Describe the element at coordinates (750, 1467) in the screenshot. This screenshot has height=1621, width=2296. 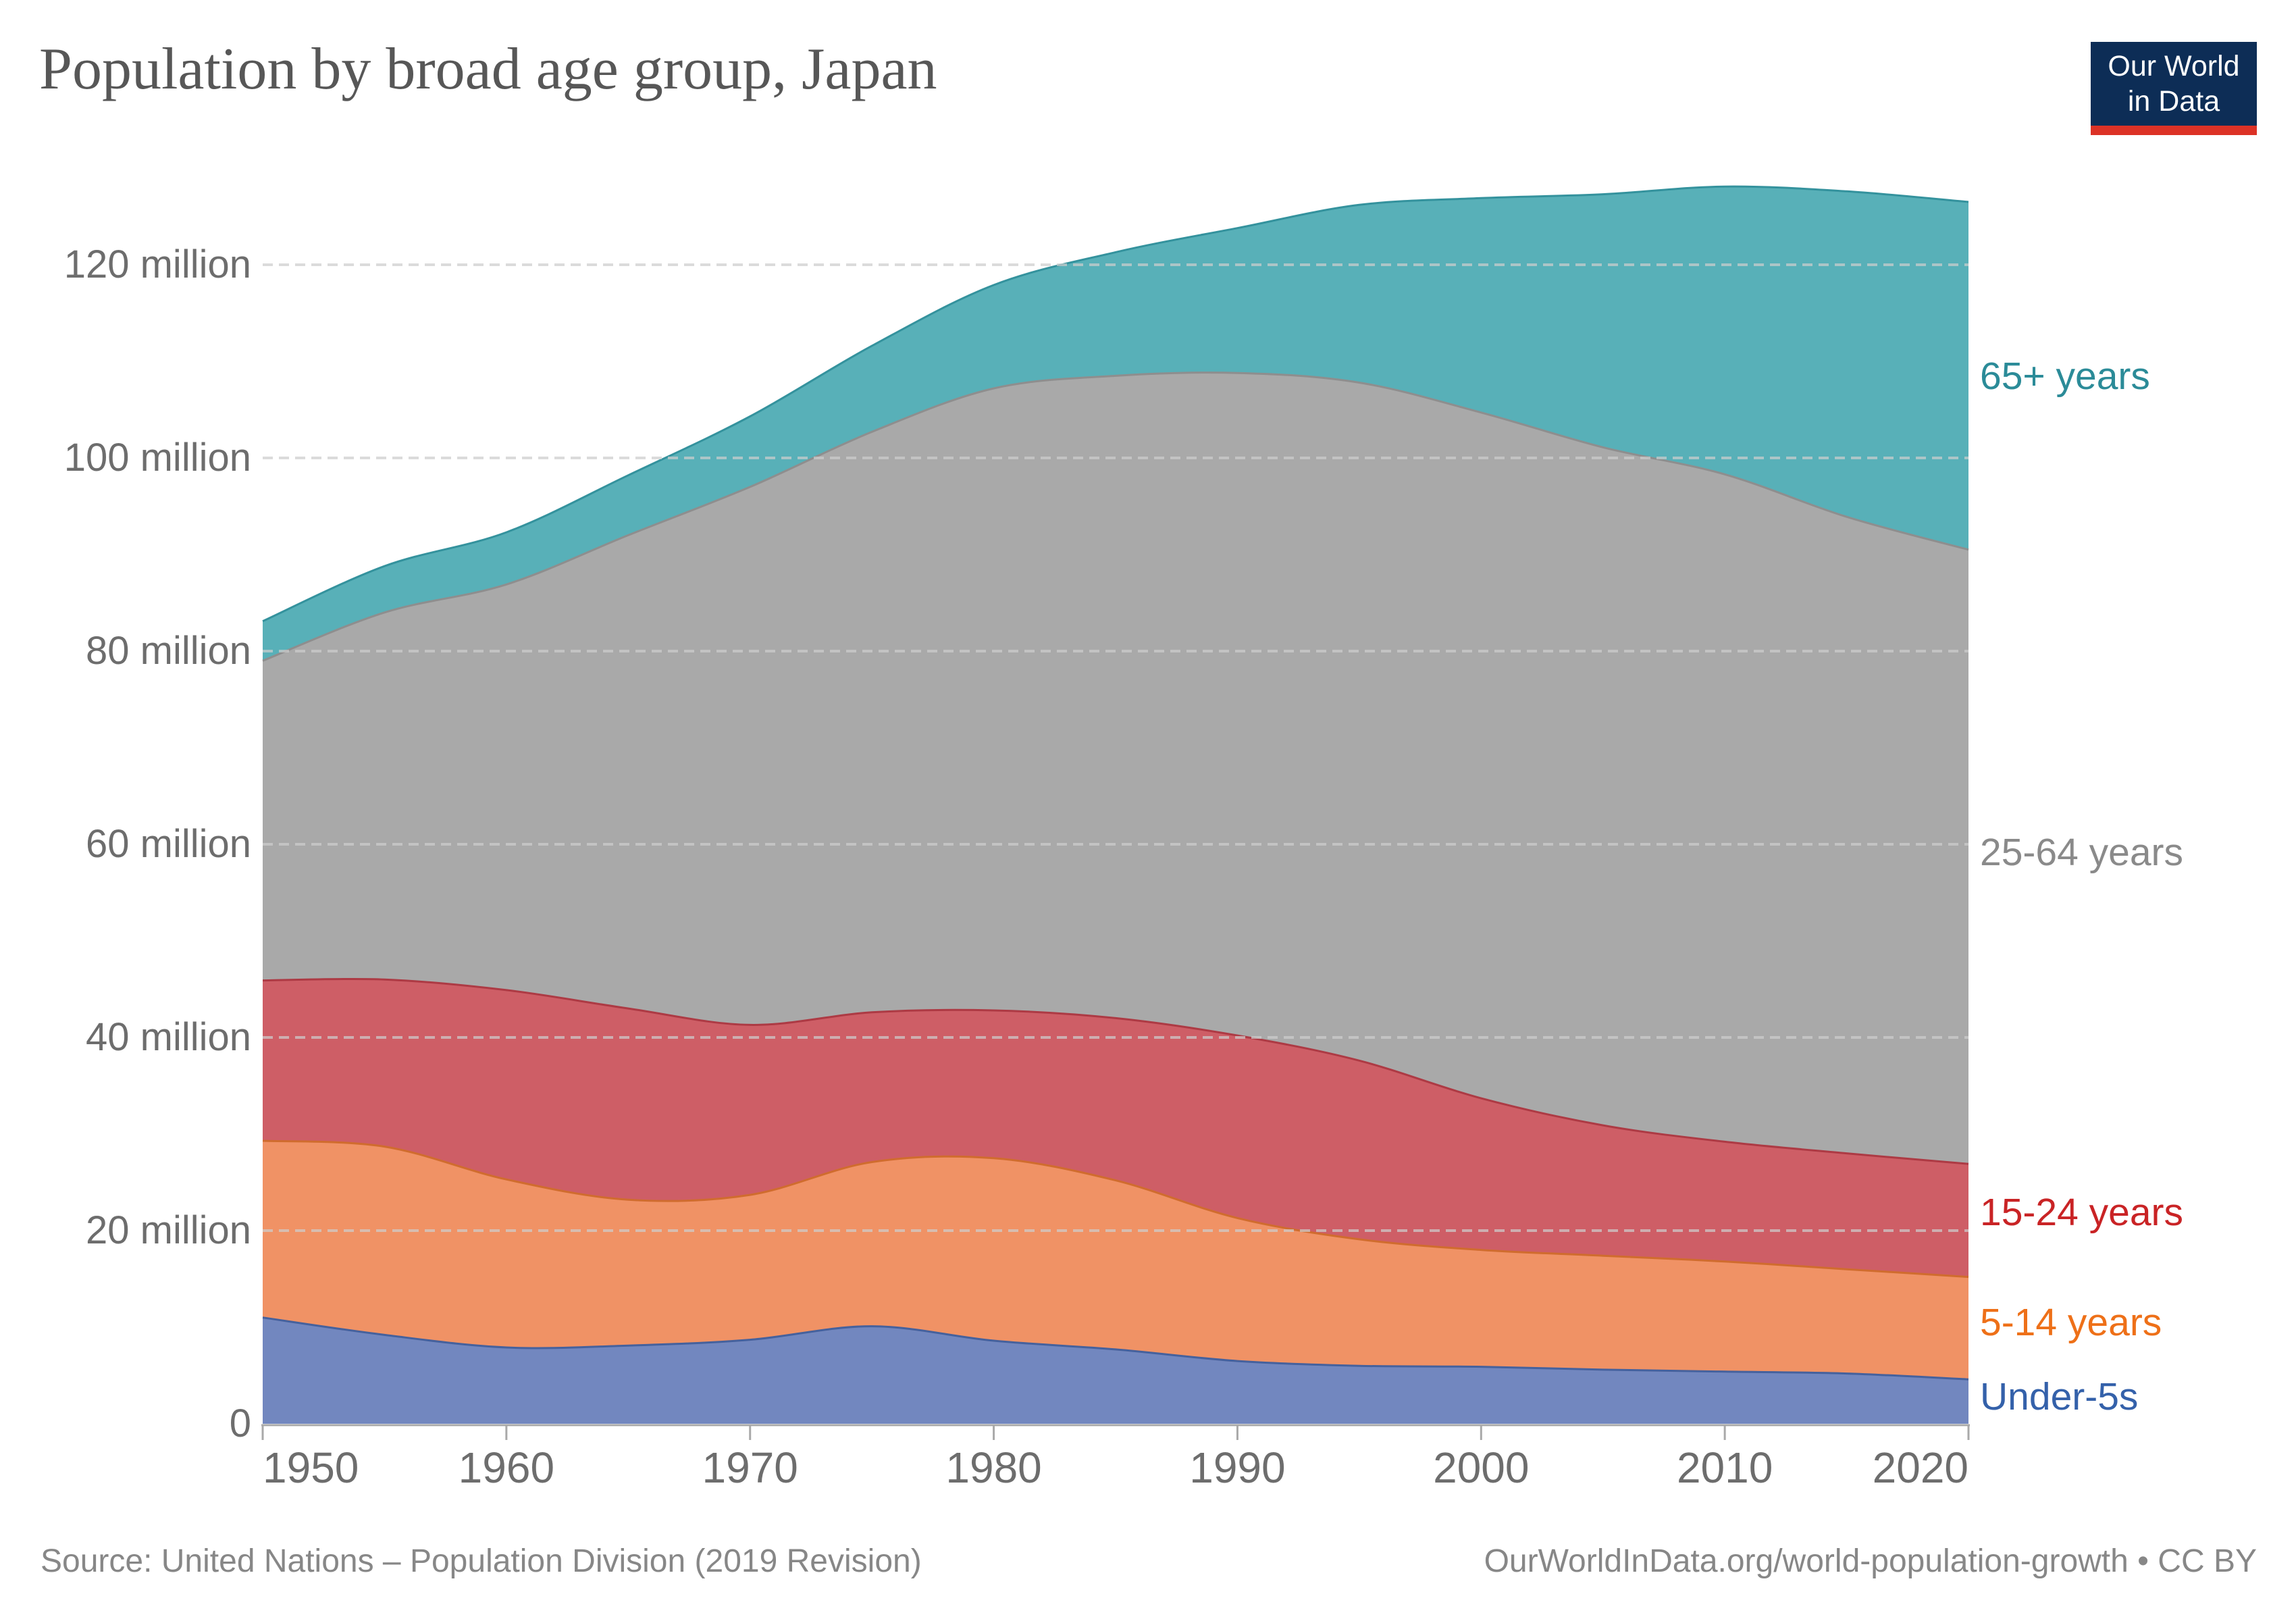
I see `x-axis-label-1970: 1970` at that location.